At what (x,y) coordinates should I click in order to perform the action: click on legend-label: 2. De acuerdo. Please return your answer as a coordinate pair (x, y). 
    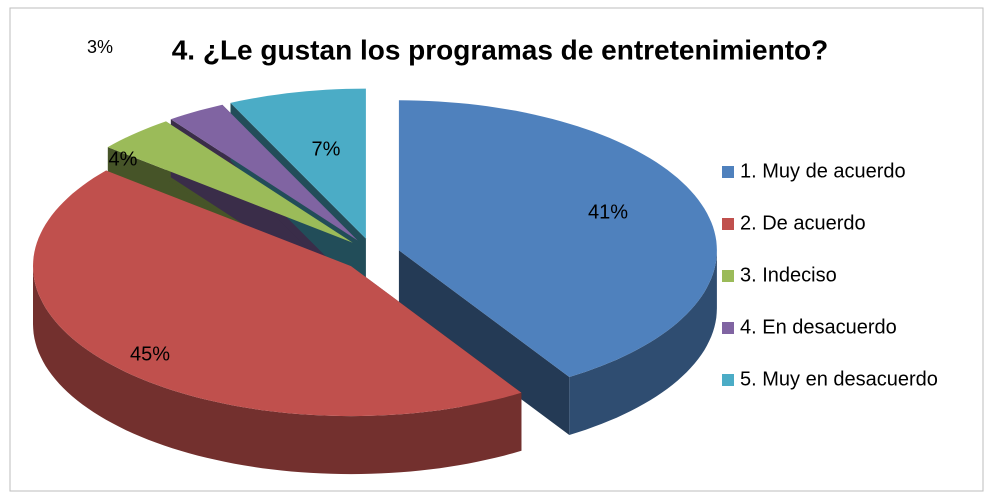
    Looking at the image, I should click on (803, 223).